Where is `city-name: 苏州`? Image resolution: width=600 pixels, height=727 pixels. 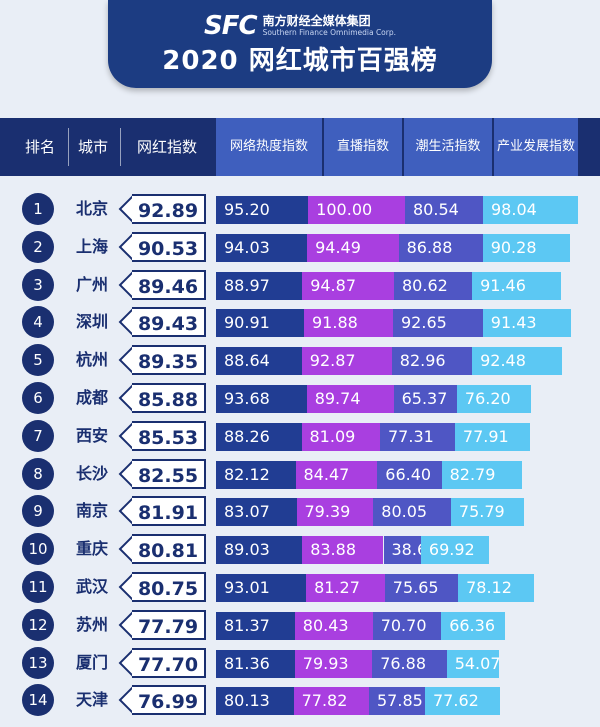
city-name: 苏州 is located at coordinates (91, 624).